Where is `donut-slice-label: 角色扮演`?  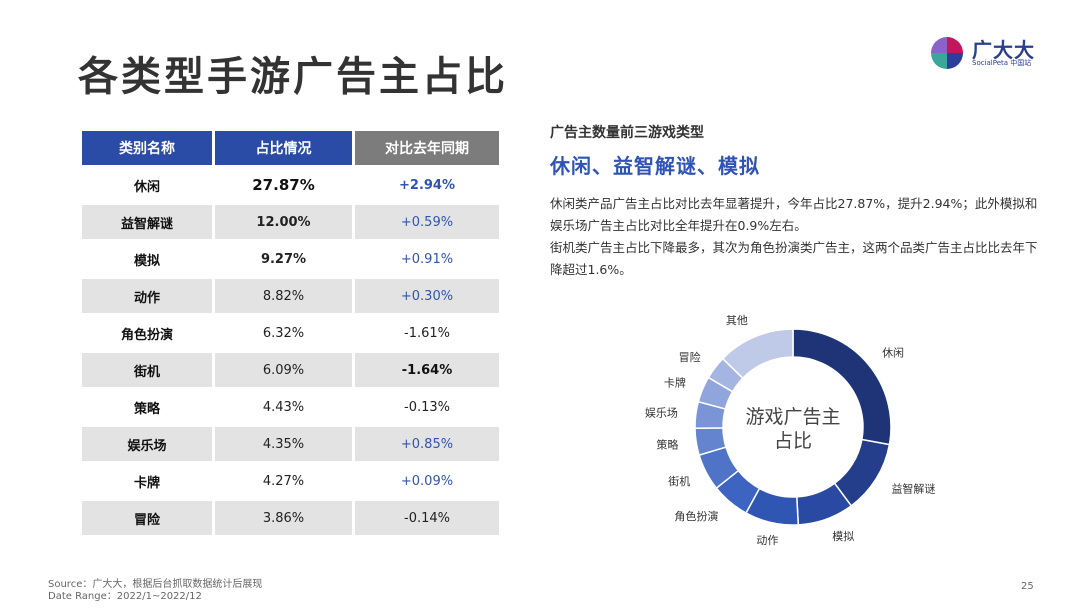
donut-slice-label: 角色扮演 is located at coordinates (696, 516).